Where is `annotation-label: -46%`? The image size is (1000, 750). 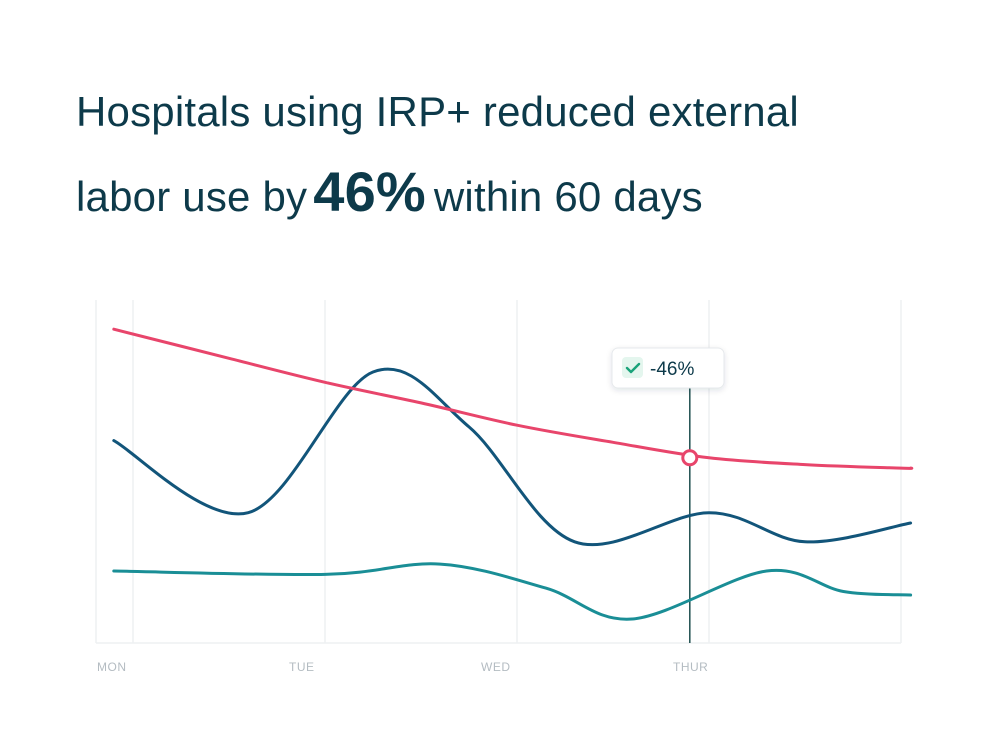
annotation-label: -46% is located at coordinates (672, 369).